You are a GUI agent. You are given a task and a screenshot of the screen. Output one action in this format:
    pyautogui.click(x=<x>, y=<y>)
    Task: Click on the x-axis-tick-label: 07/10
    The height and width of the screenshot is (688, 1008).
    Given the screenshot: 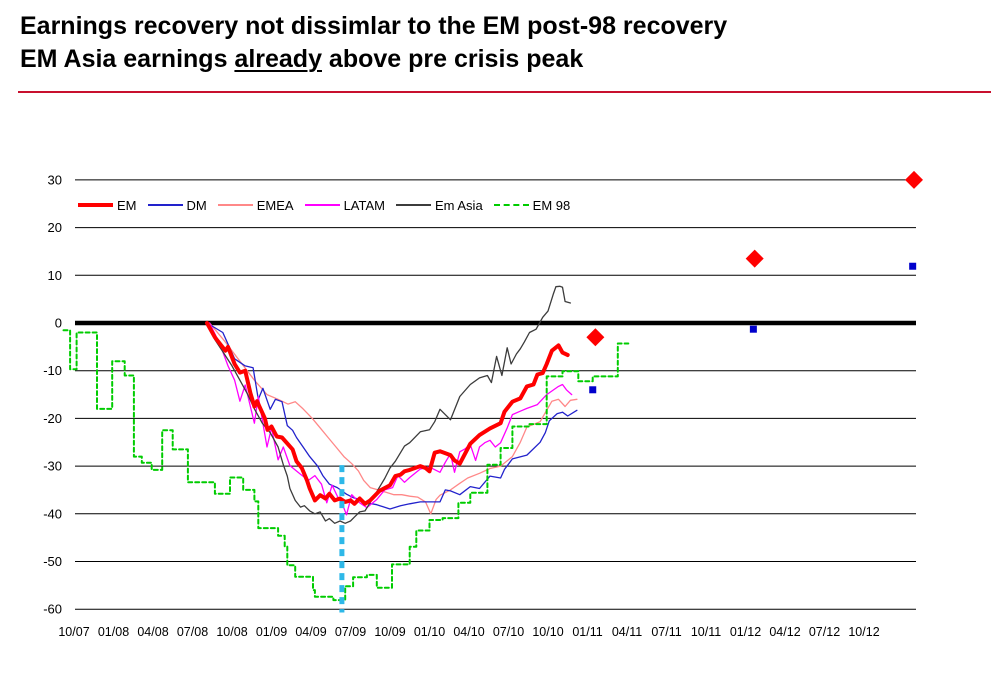 What is the action you would take?
    pyautogui.click(x=508, y=632)
    